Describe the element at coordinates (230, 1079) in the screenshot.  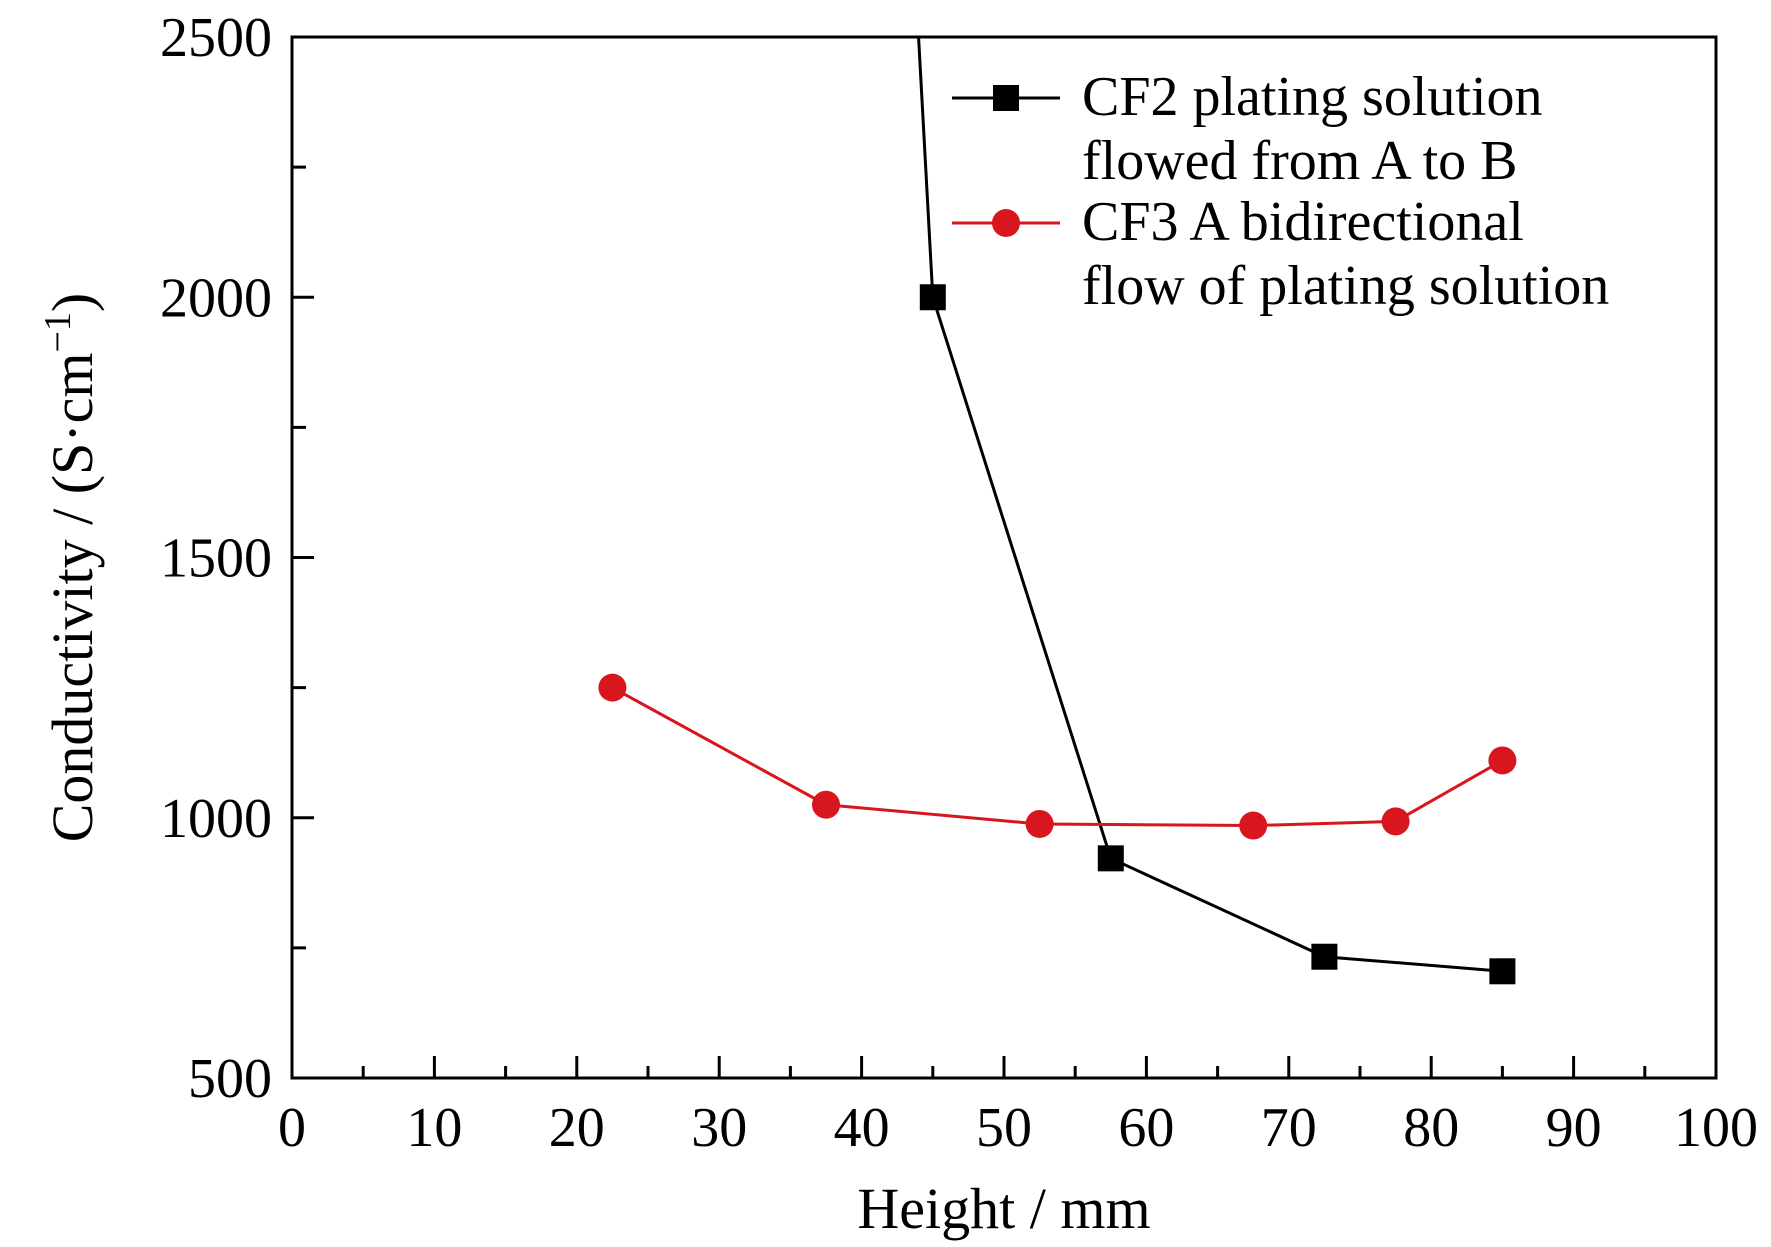
I see `y-tick-label: 500` at that location.